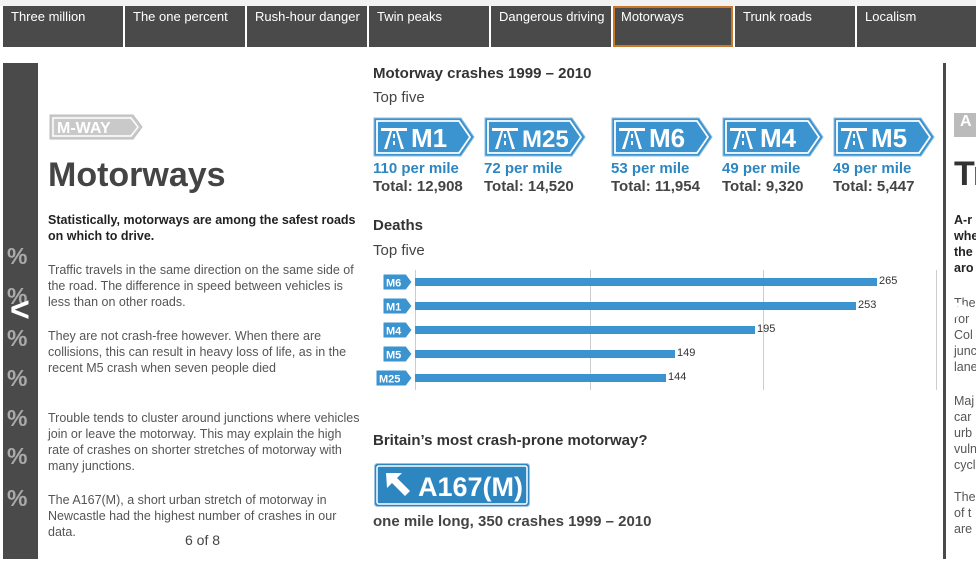  I want to click on tab-label: Trunk roads, so click(777, 16).